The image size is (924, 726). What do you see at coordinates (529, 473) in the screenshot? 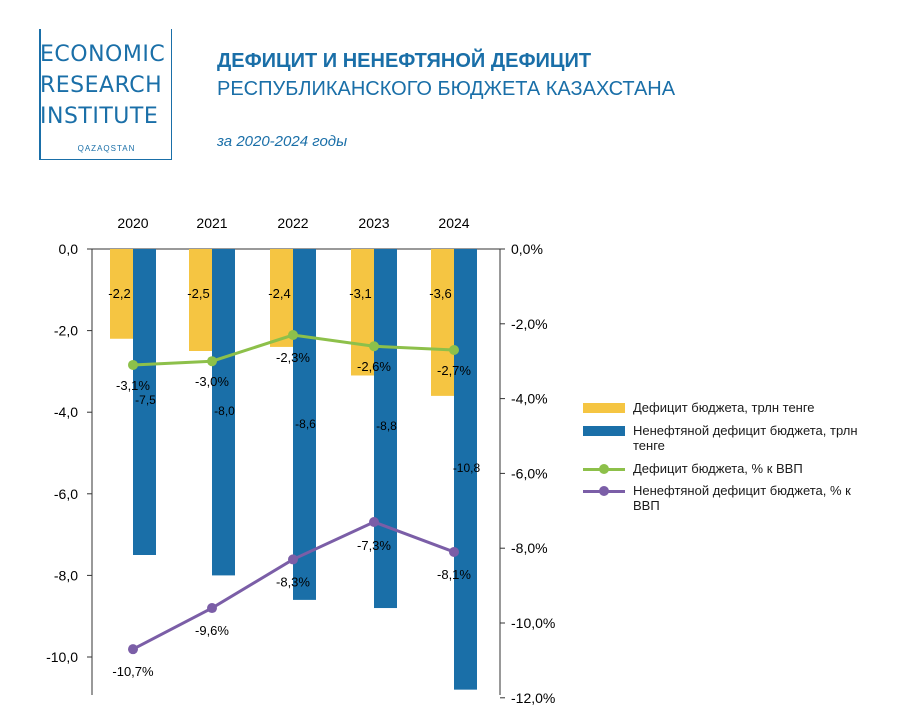
I see `right-axis-tick-label: -6,0%` at bounding box center [529, 473].